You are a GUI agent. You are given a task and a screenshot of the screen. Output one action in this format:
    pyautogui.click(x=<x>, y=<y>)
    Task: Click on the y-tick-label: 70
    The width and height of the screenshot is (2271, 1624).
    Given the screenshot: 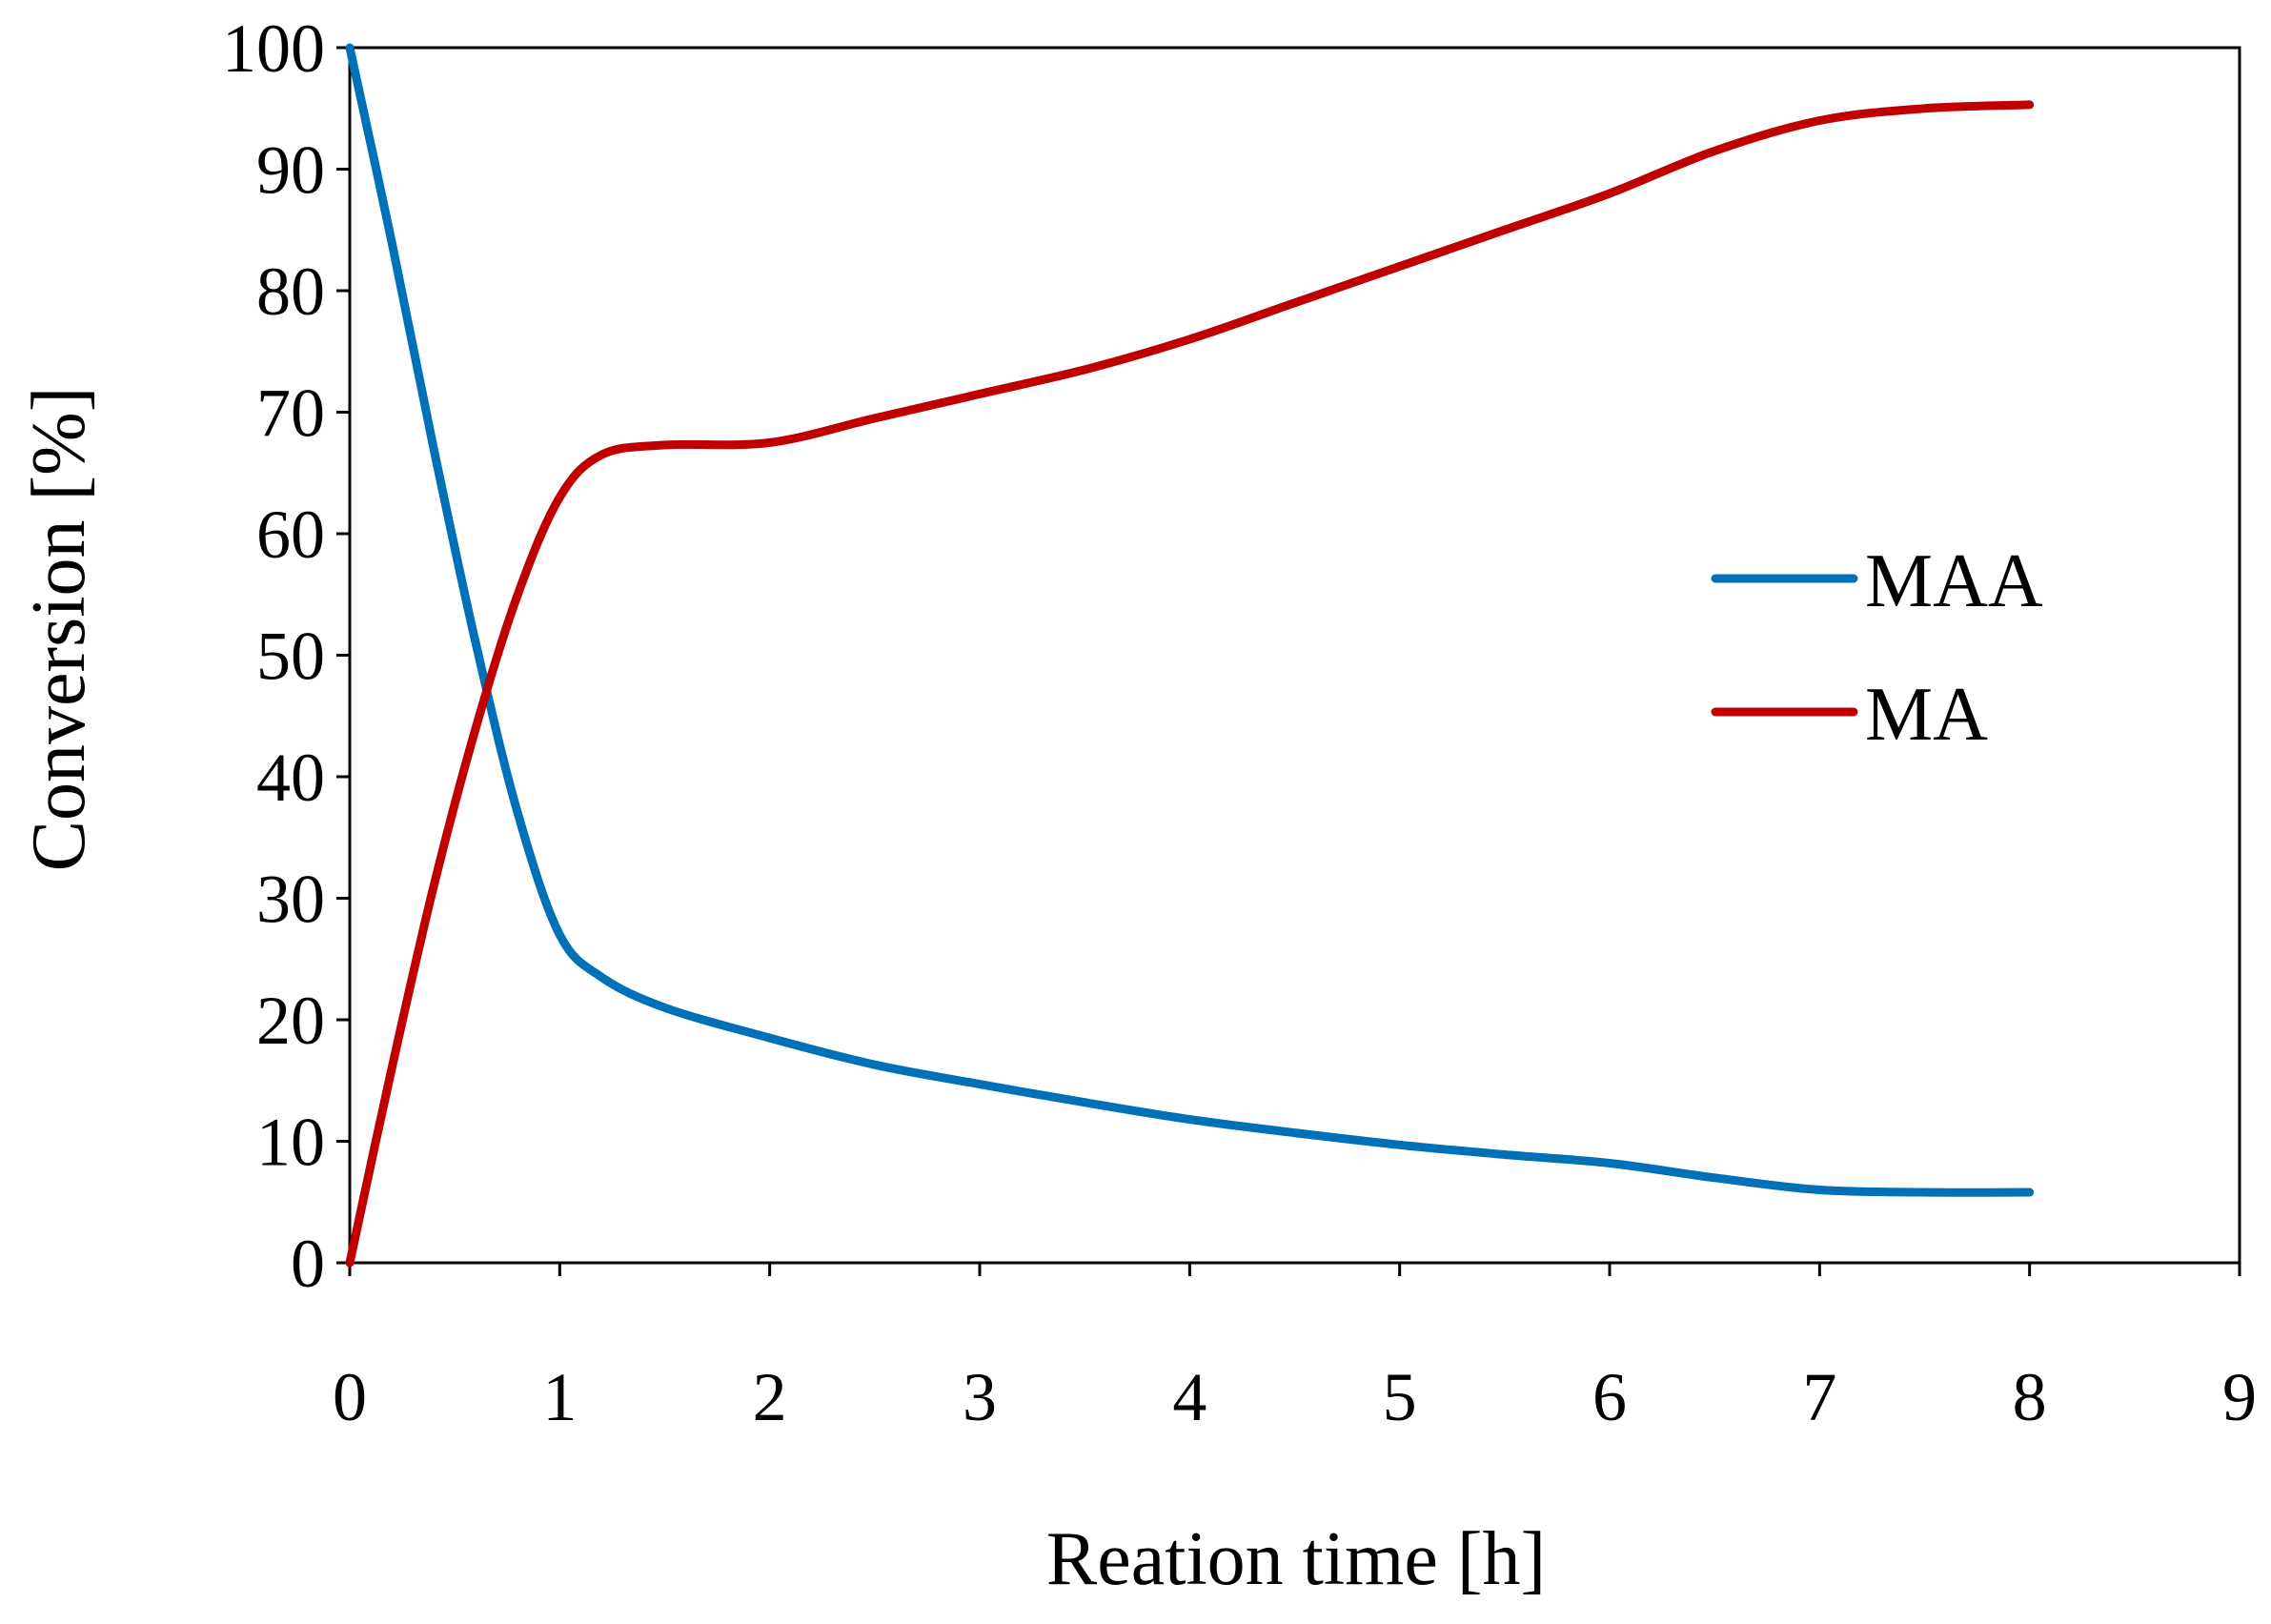 What is the action you would take?
    pyautogui.click(x=291, y=414)
    